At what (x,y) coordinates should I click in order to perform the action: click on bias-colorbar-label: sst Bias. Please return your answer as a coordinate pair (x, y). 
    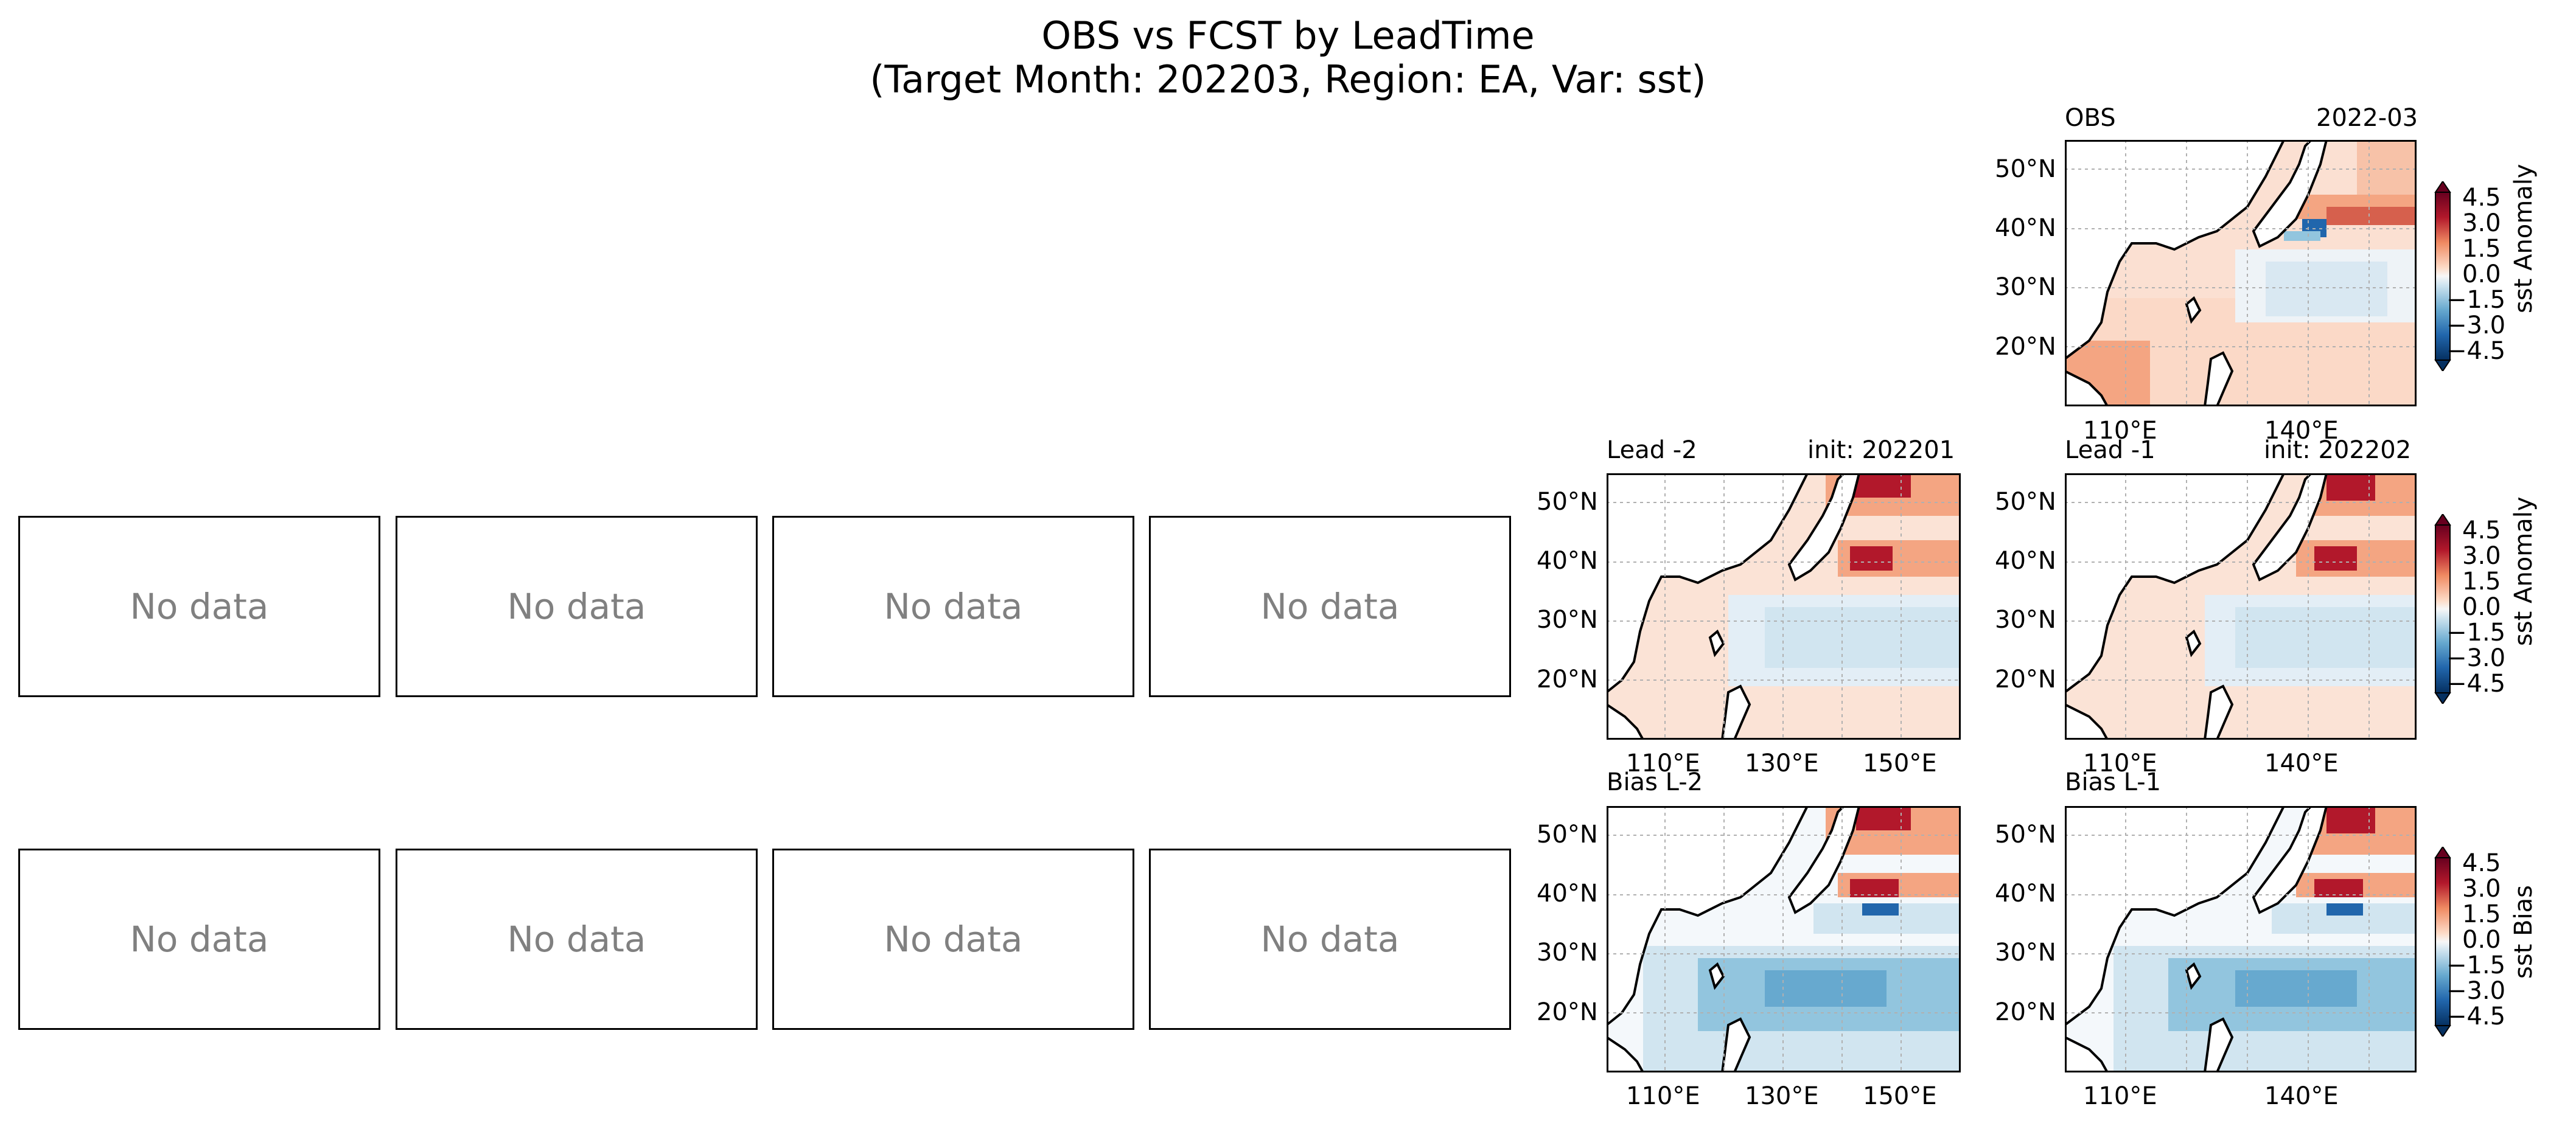
    Looking at the image, I should click on (2524, 932).